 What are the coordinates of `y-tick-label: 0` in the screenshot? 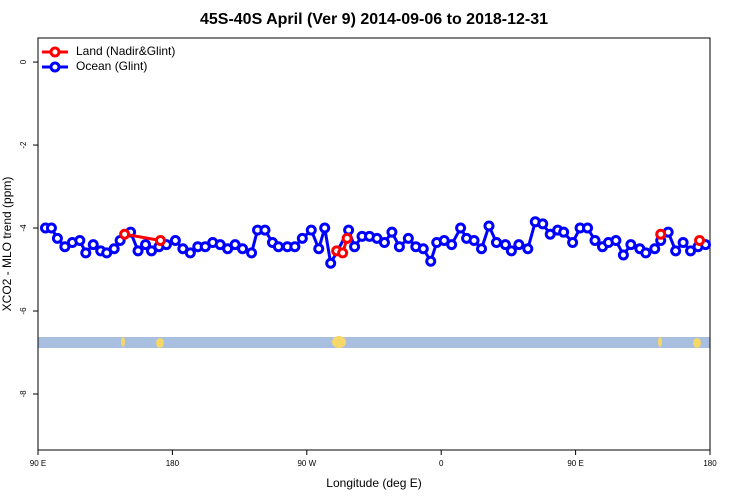 It's located at (23, 61).